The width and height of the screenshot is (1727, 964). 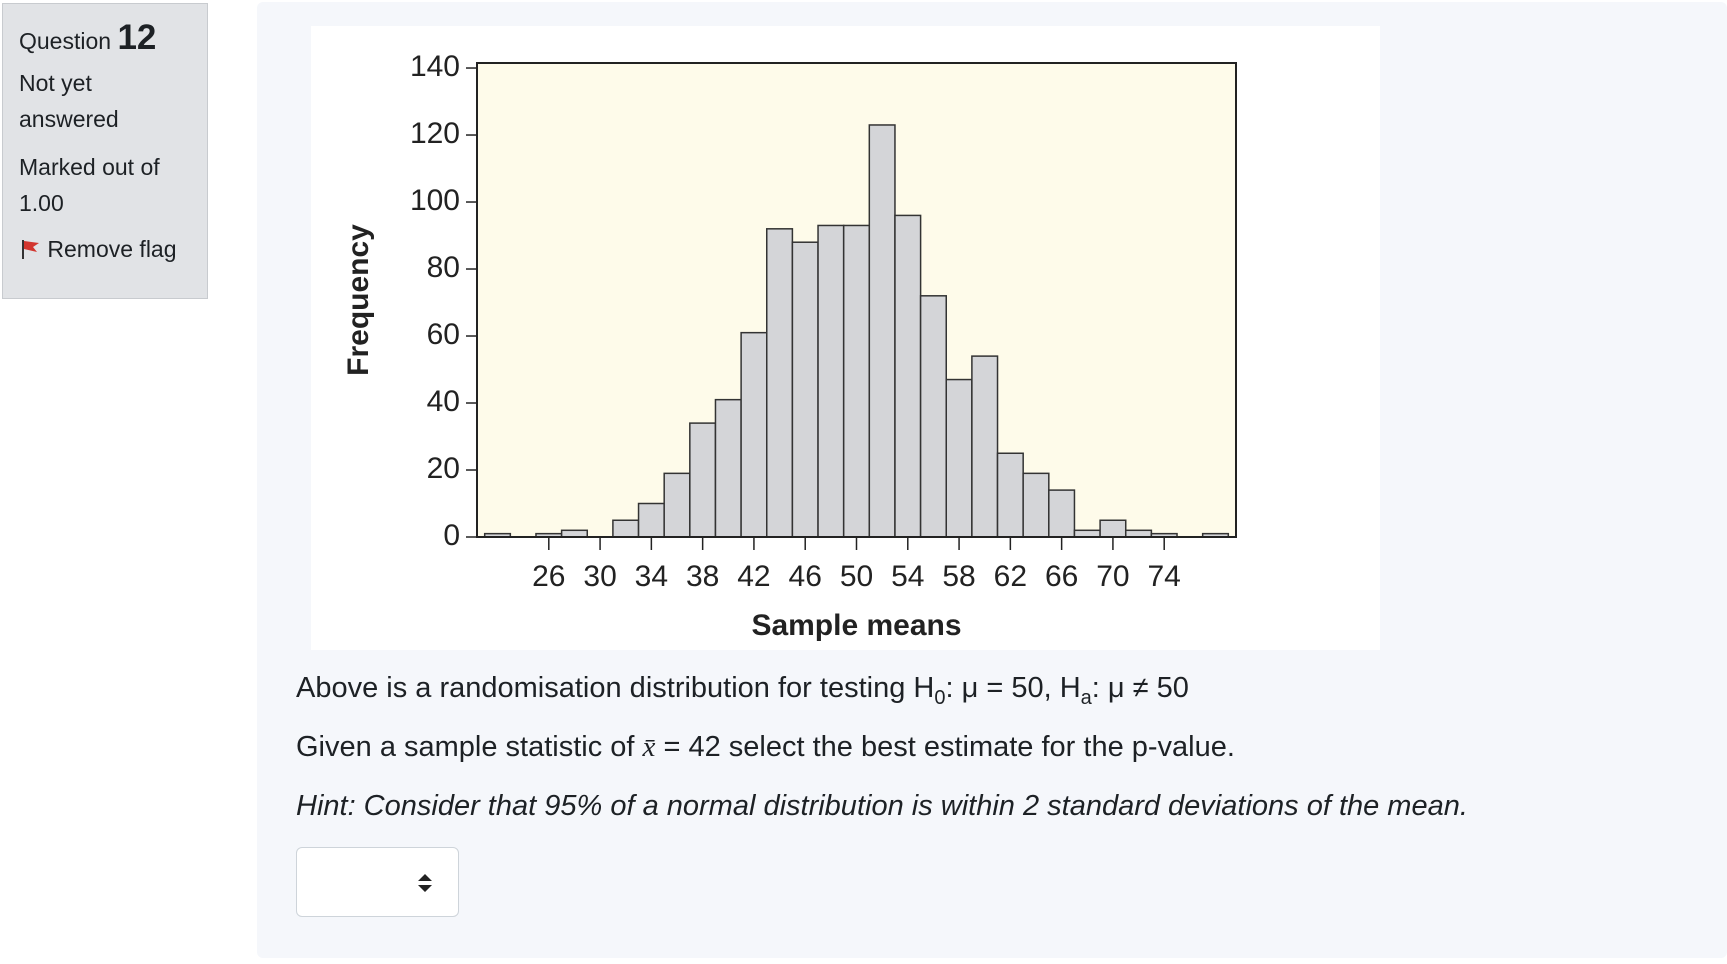 What do you see at coordinates (1061, 576) in the screenshot?
I see `x-tick-label: 66` at bounding box center [1061, 576].